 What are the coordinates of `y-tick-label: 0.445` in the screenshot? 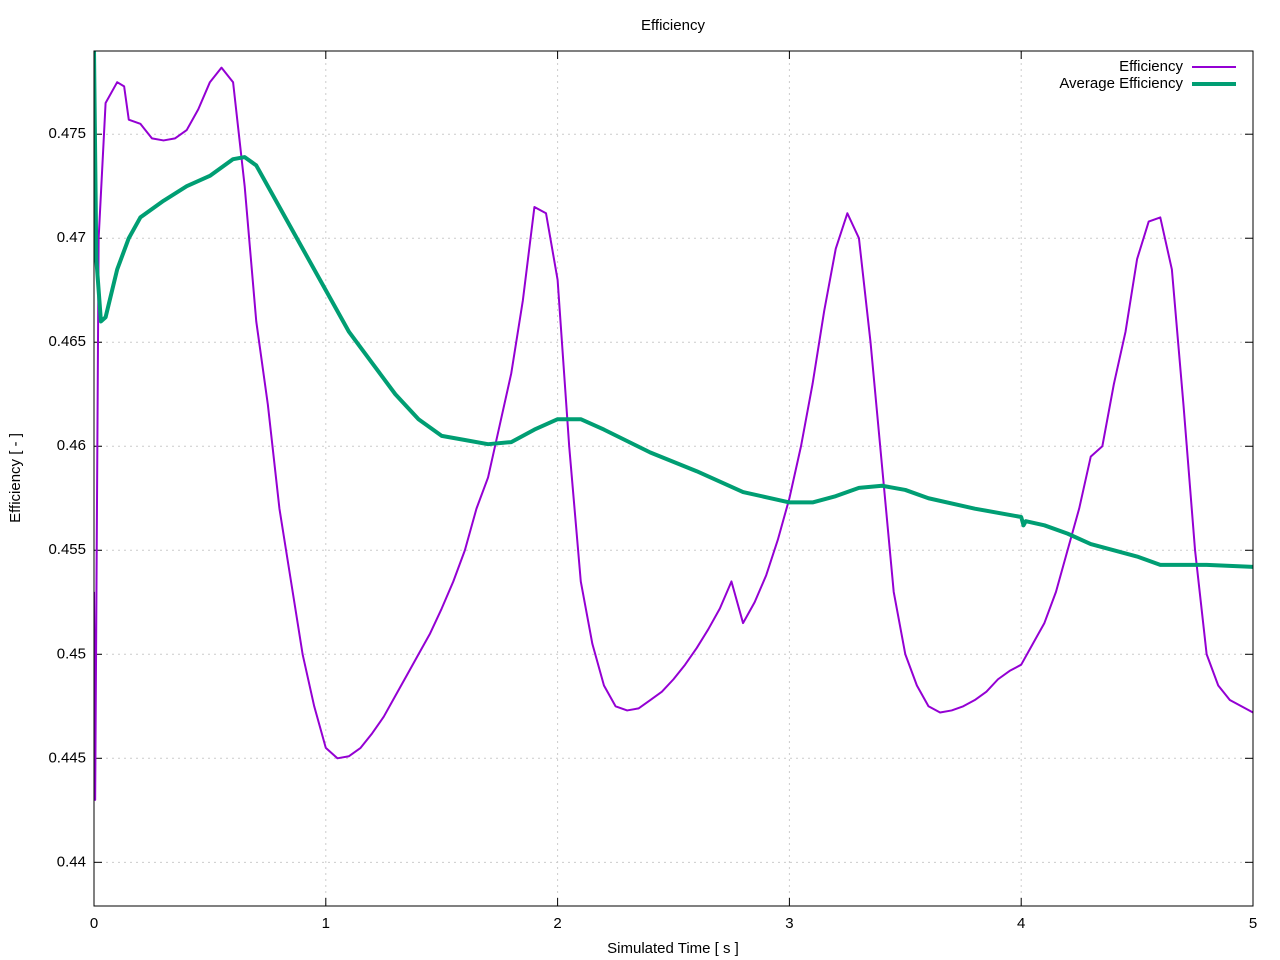 It's located at (67, 757).